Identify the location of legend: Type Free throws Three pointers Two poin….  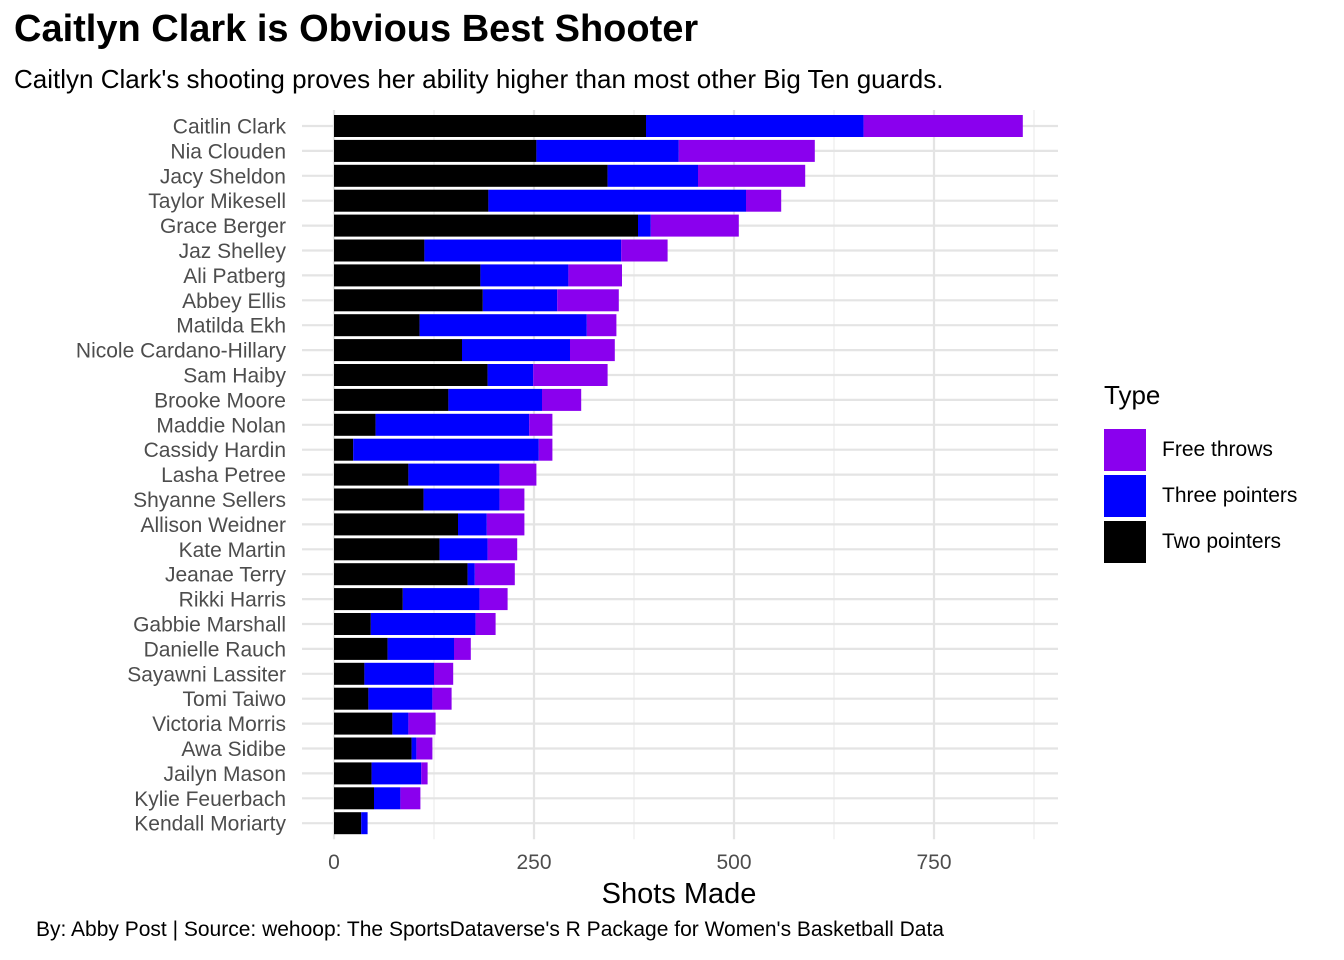
(1200, 472).